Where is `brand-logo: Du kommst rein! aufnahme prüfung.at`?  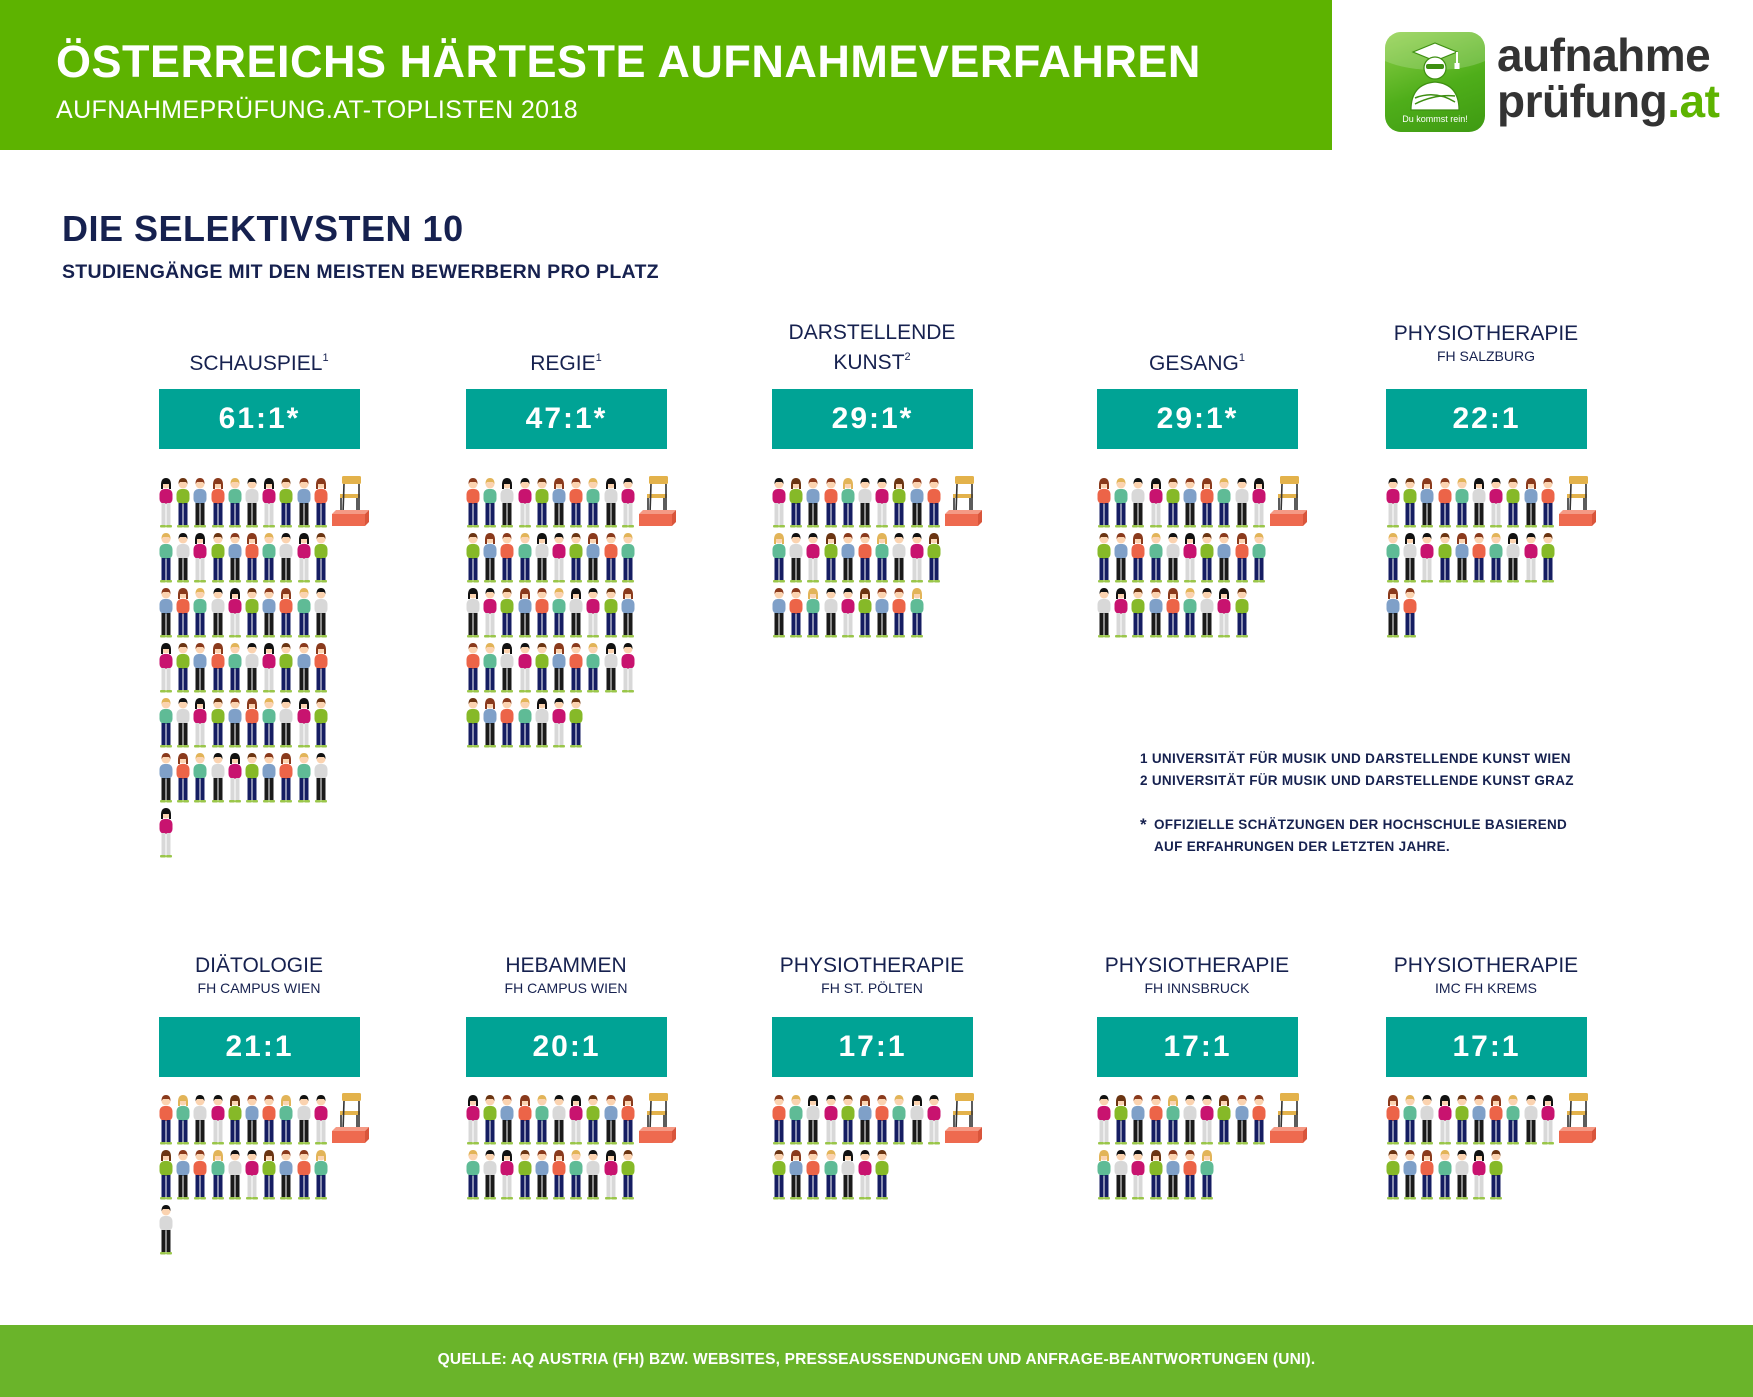 brand-logo: Du kommst rein! aufnahme prüfung.at is located at coordinates (1555, 86).